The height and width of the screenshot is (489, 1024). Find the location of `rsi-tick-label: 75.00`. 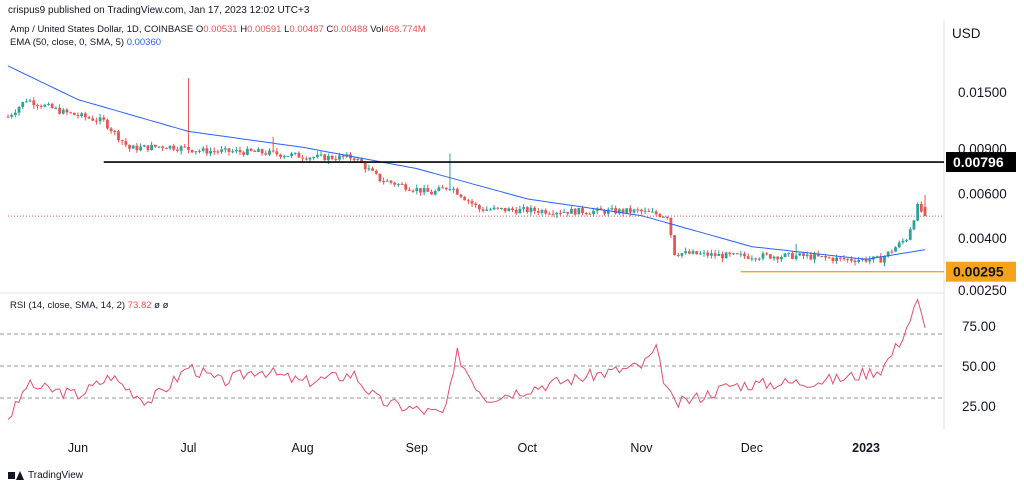

rsi-tick-label: 75.00 is located at coordinates (979, 326).